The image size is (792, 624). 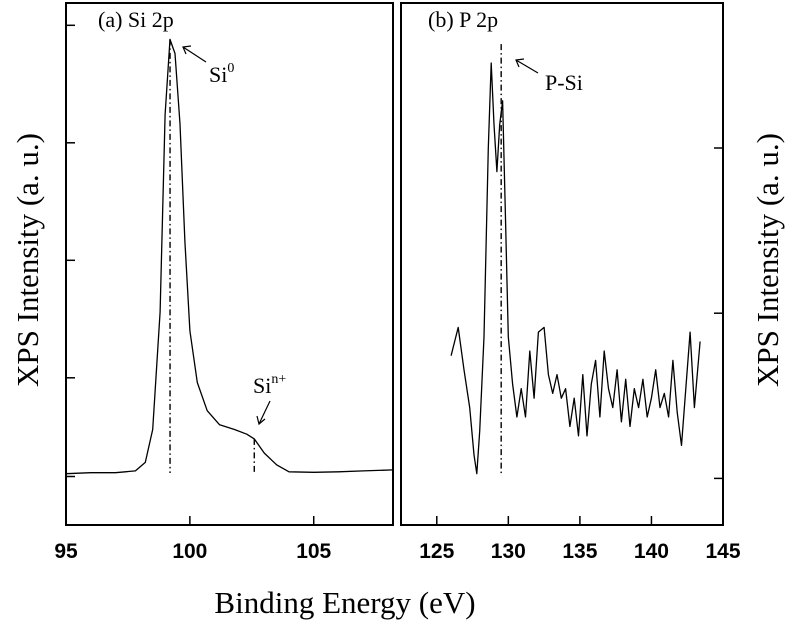 What do you see at coordinates (508, 551) in the screenshot?
I see `x-tick-label-b: 130` at bounding box center [508, 551].